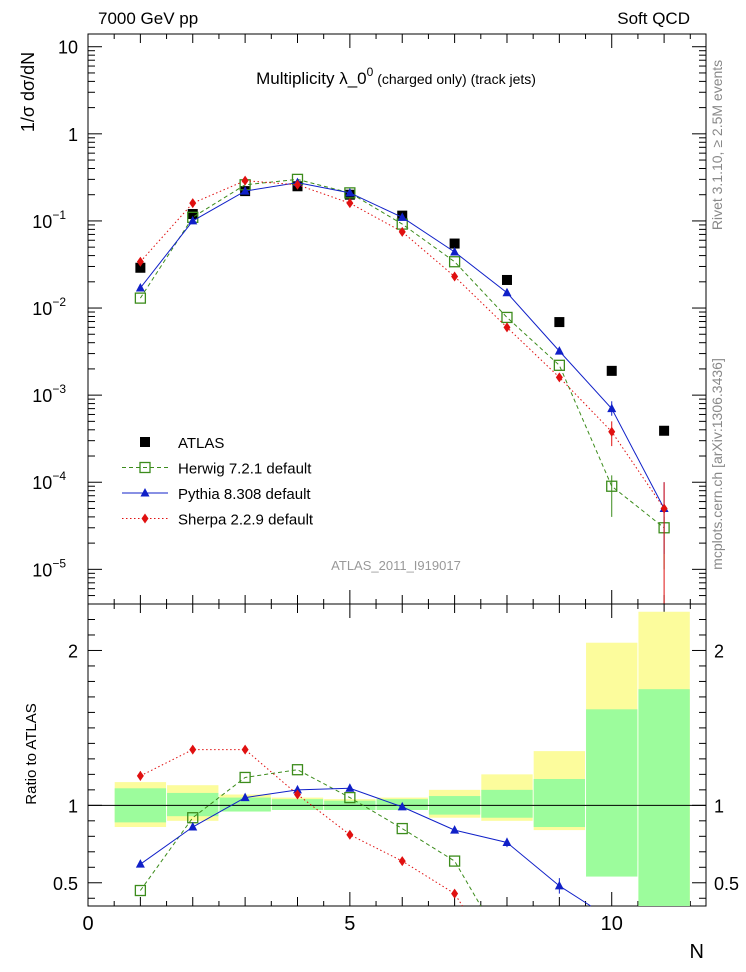 This screenshot has width=746, height=972. What do you see at coordinates (201, 443) in the screenshot?
I see `legend-label: ATLAS` at bounding box center [201, 443].